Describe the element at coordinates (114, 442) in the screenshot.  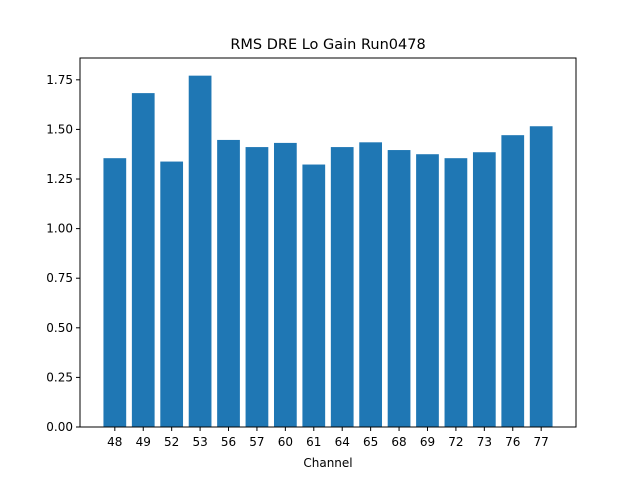
I see `x-tick-label: 48` at that location.